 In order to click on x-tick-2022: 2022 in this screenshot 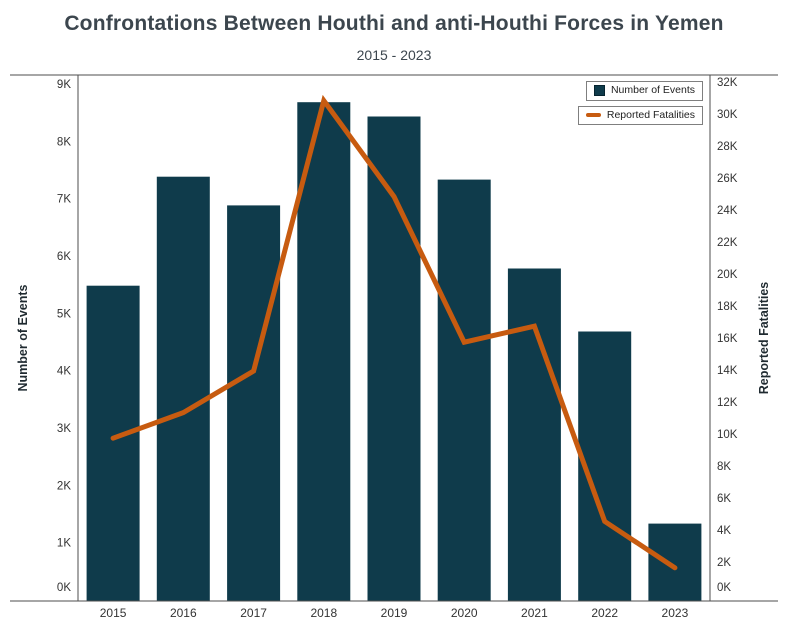, I will do `click(604, 613)`.